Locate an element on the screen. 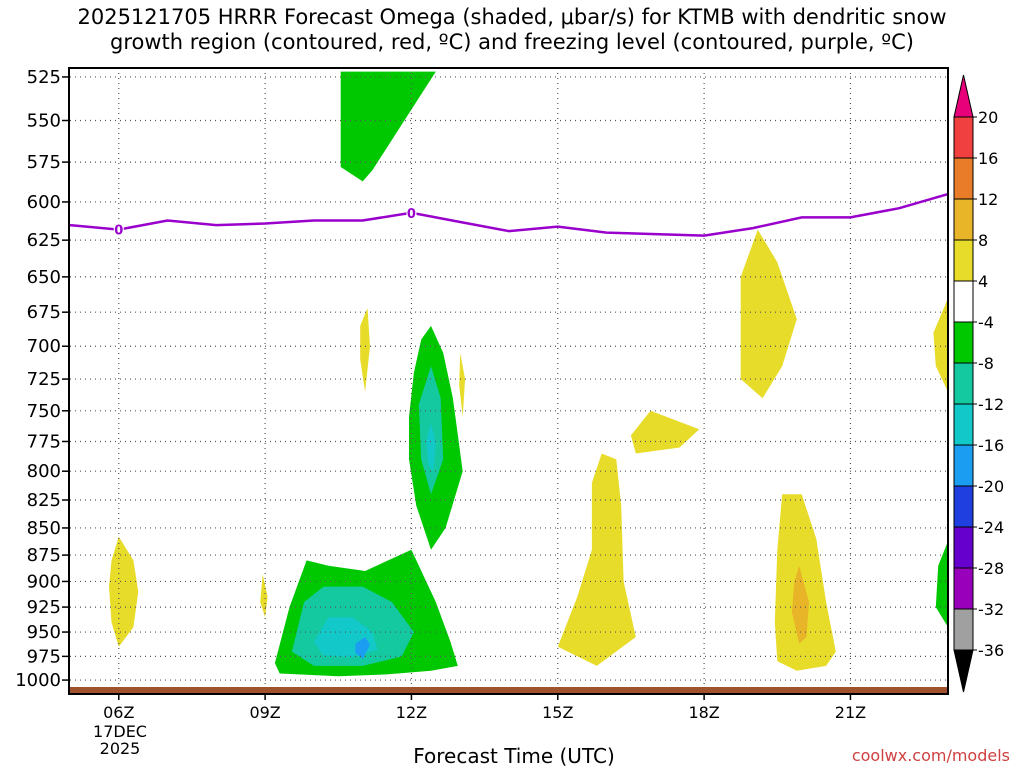 Image resolution: width=1024 pixels, height=768 pixels. colorbar-label: -20 is located at coordinates (991, 486).